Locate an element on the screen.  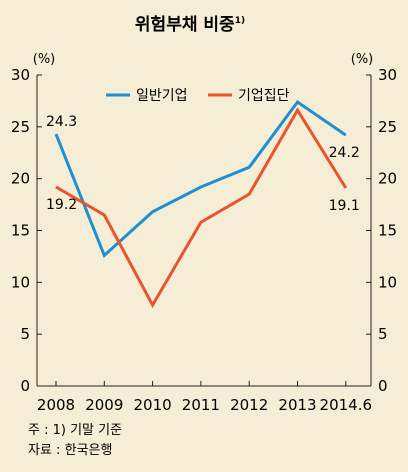
chart-title: 위험부채 비중1) is located at coordinates (190, 24).